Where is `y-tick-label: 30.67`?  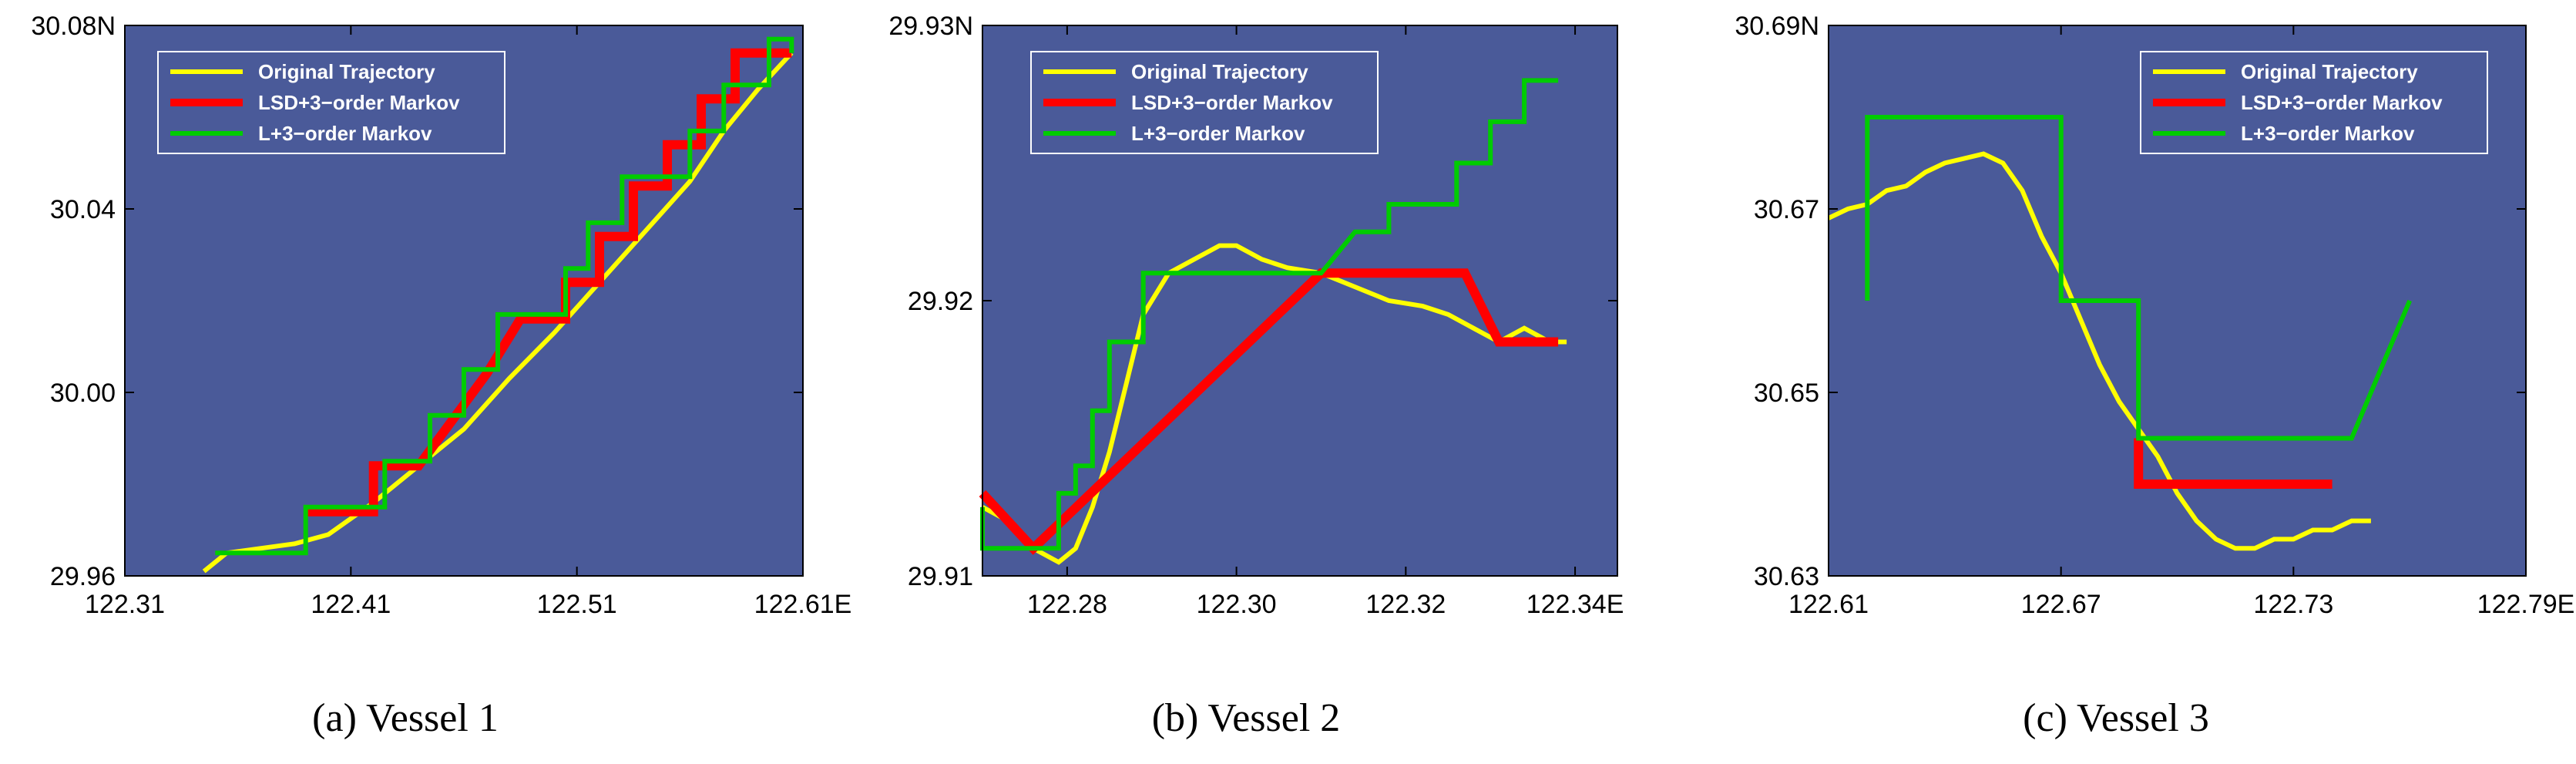
y-tick-label: 30.67 is located at coordinates (1786, 210).